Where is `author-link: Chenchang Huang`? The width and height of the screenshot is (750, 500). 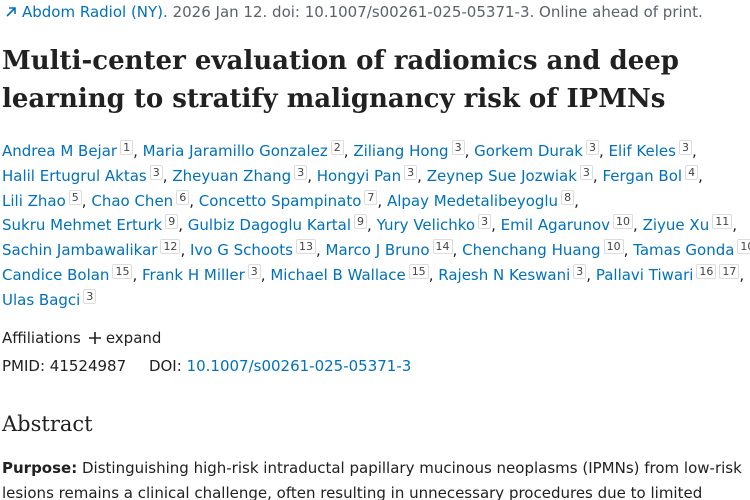 author-link: Chenchang Huang is located at coordinates (531, 250).